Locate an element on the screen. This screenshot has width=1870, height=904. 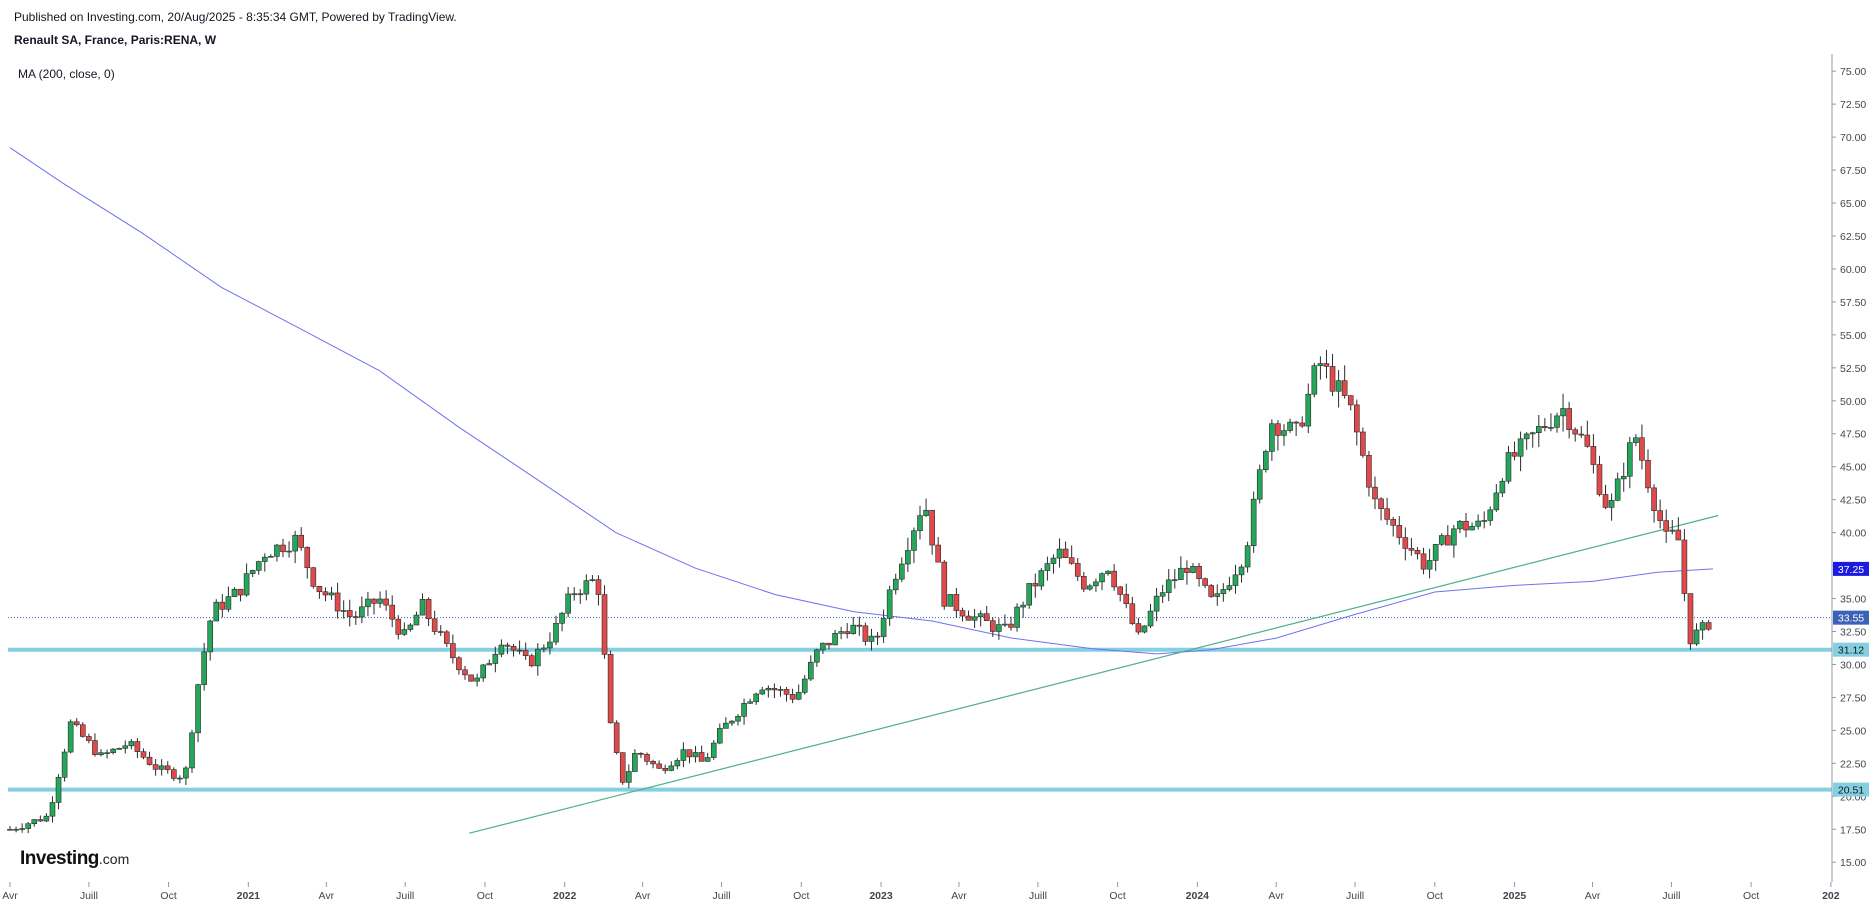
ma-price-badge-label: 37.25 is located at coordinates (1851, 570).